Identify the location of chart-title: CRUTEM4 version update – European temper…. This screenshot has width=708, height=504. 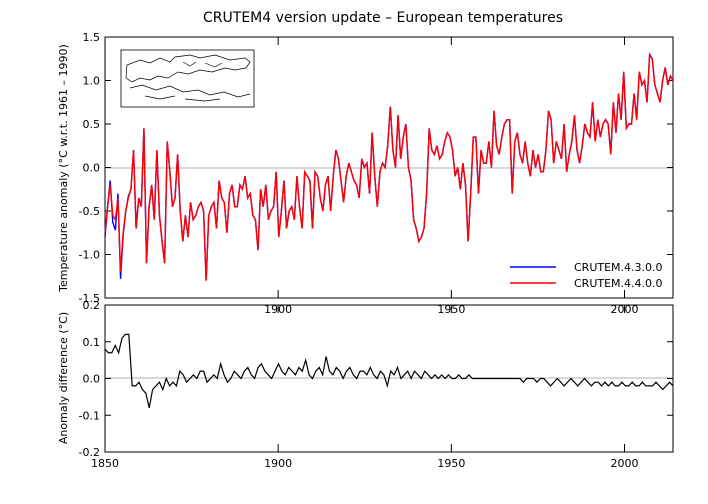
(383, 18).